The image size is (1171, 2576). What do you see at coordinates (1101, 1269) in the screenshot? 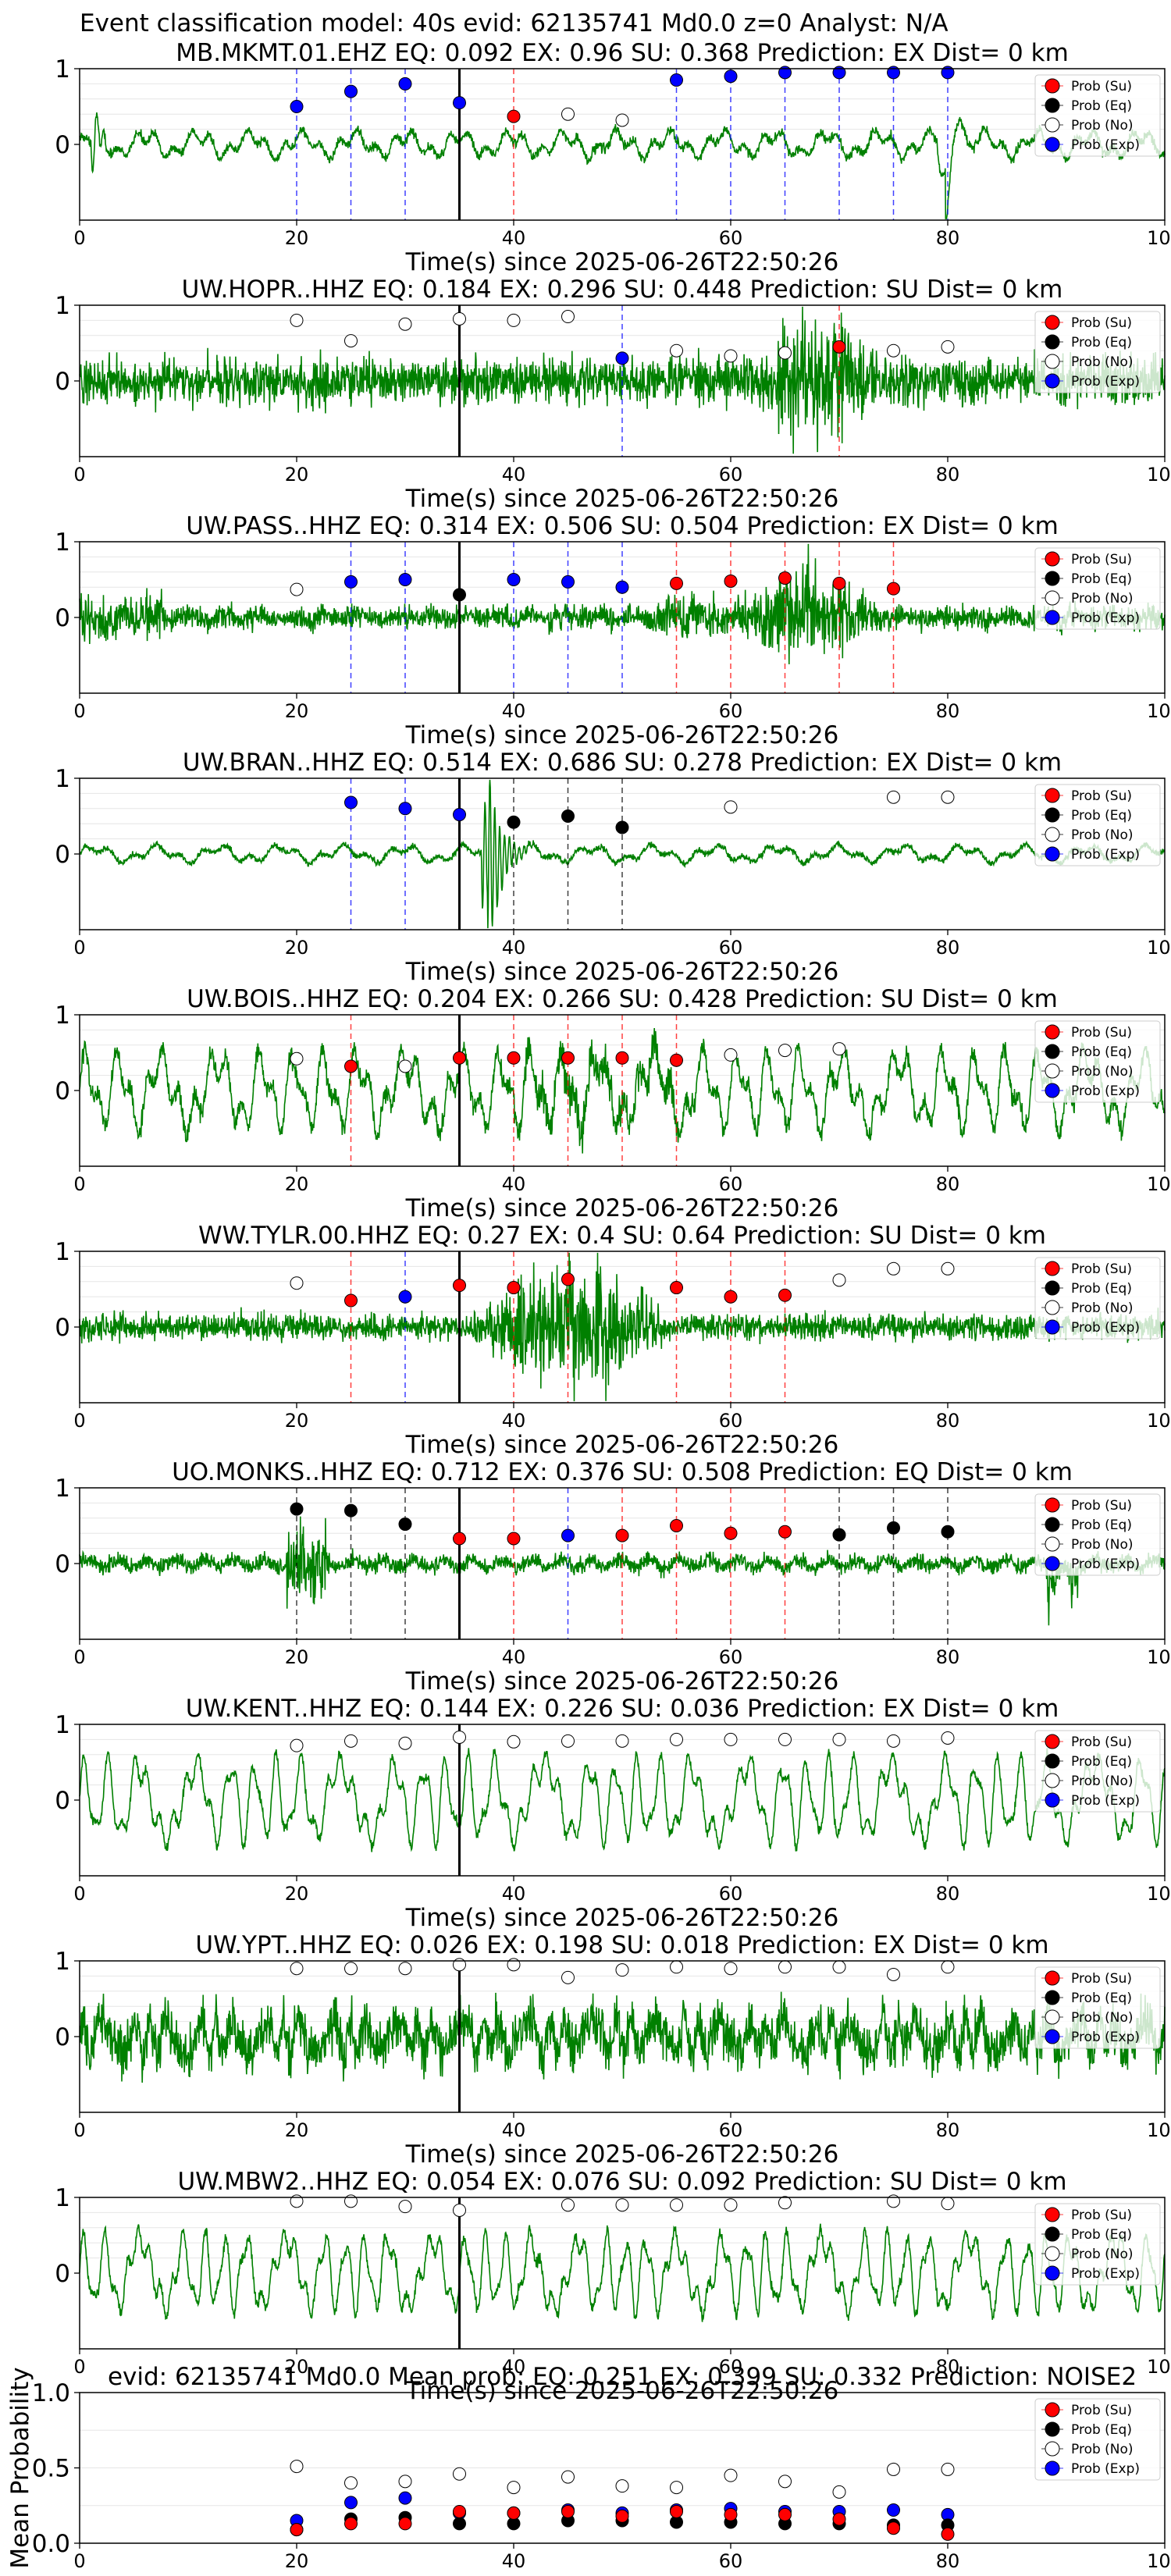
I see `legend-label: Prob (Su)` at bounding box center [1101, 1269].